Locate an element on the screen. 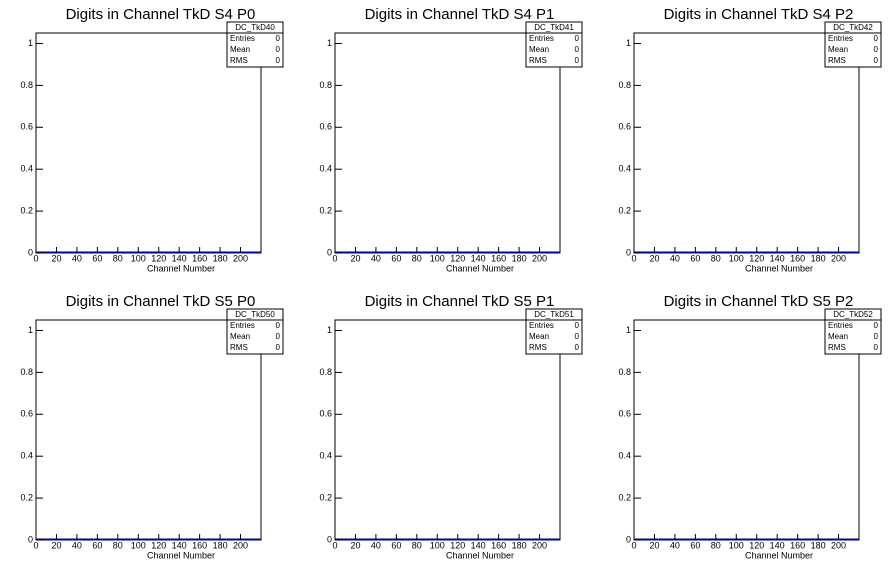  stats-box: DC_TkD52 Entries 0 Mean 0 RMS 0 is located at coordinates (853, 331).